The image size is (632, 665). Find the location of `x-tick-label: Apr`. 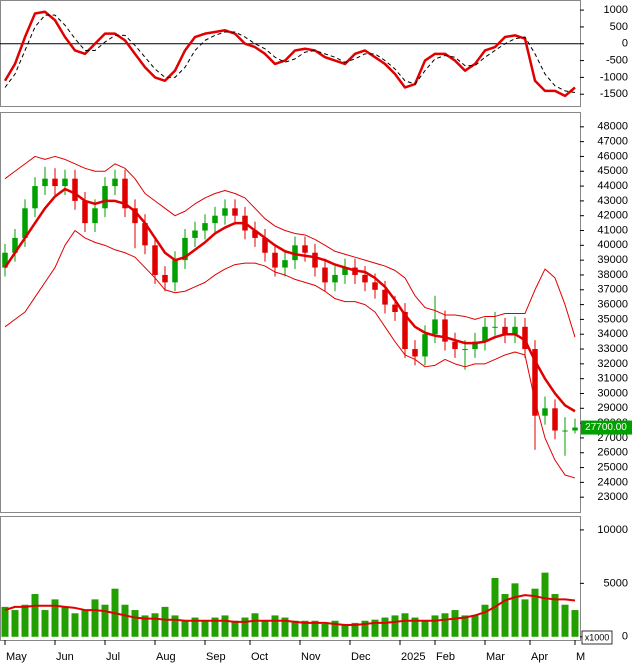

x-tick-label: Apr is located at coordinates (539, 657).